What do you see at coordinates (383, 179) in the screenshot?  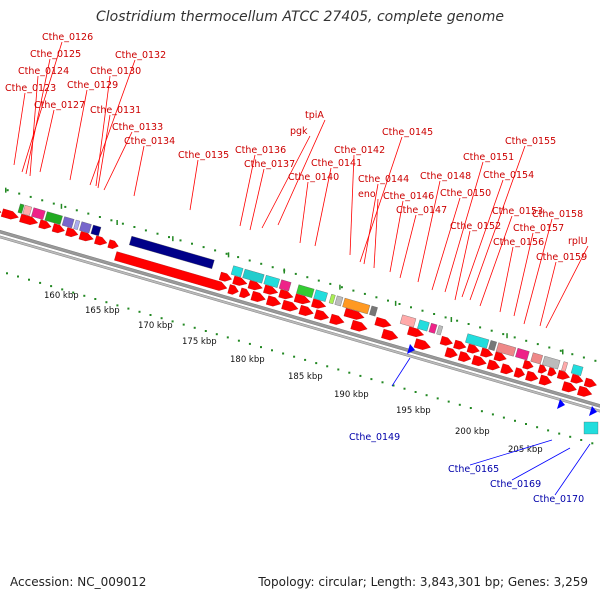 I see `forward-gene-label: Cthe_0144` at bounding box center [383, 179].